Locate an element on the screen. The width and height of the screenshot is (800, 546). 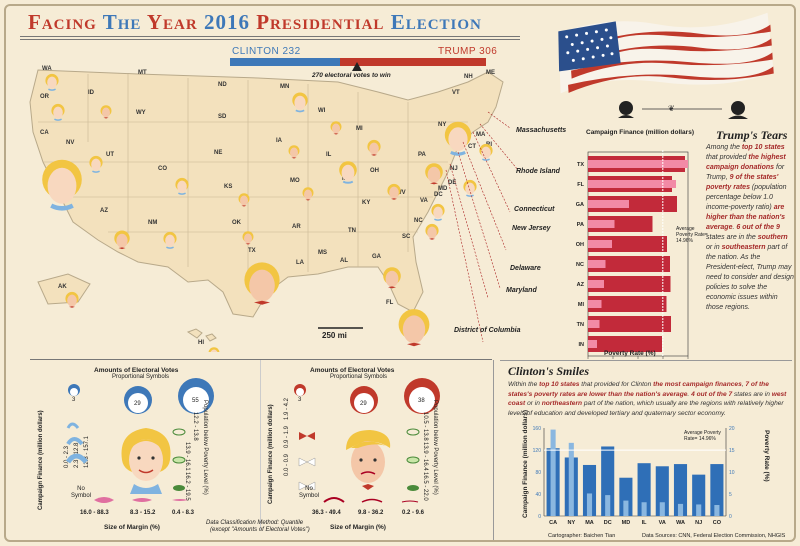
trump-chart-category: TX is located at coordinates (580, 165).